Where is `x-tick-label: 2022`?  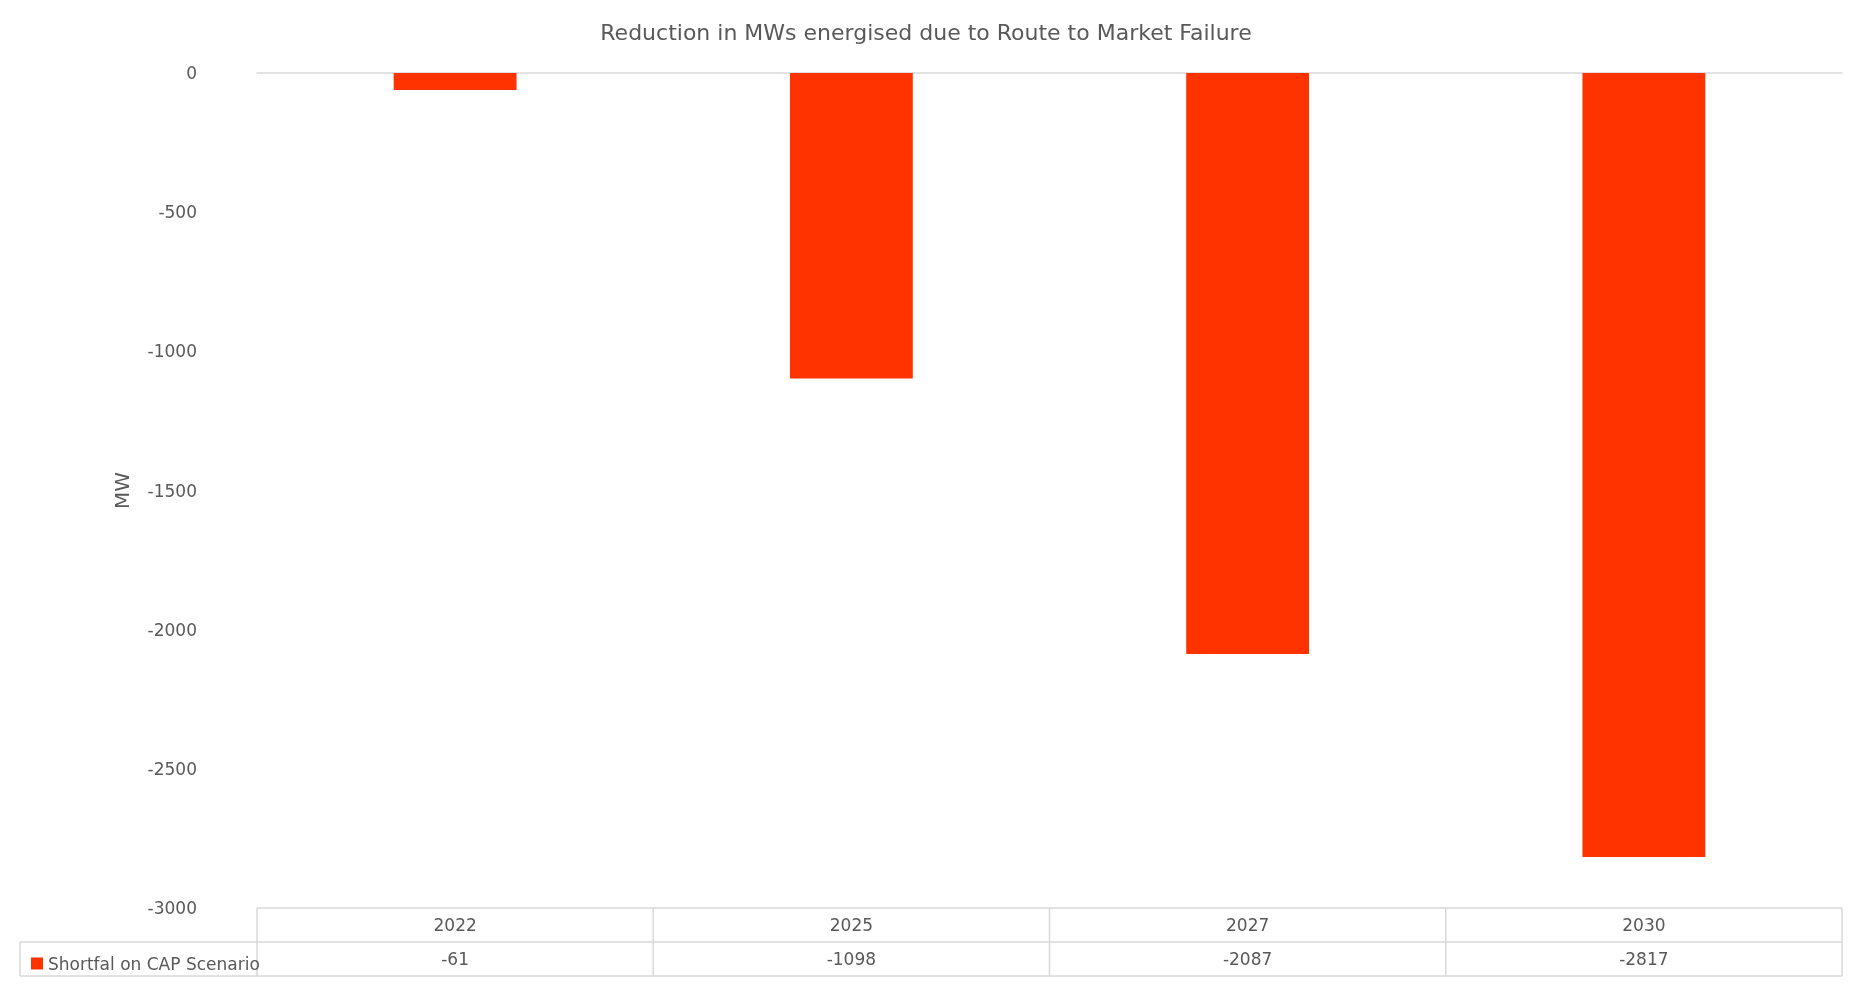 x-tick-label: 2022 is located at coordinates (455, 925).